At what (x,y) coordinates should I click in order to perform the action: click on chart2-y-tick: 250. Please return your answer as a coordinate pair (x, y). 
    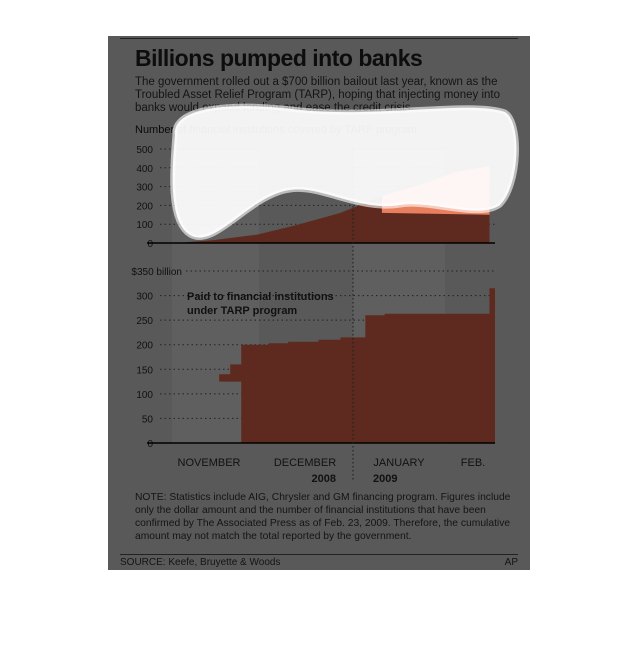
    Looking at the image, I should click on (144, 321).